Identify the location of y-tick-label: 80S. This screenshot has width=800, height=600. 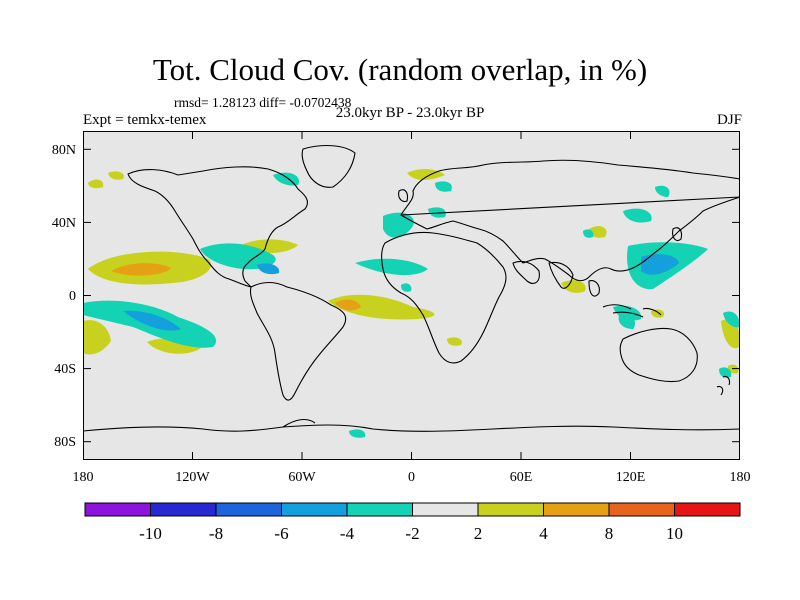
(65, 442).